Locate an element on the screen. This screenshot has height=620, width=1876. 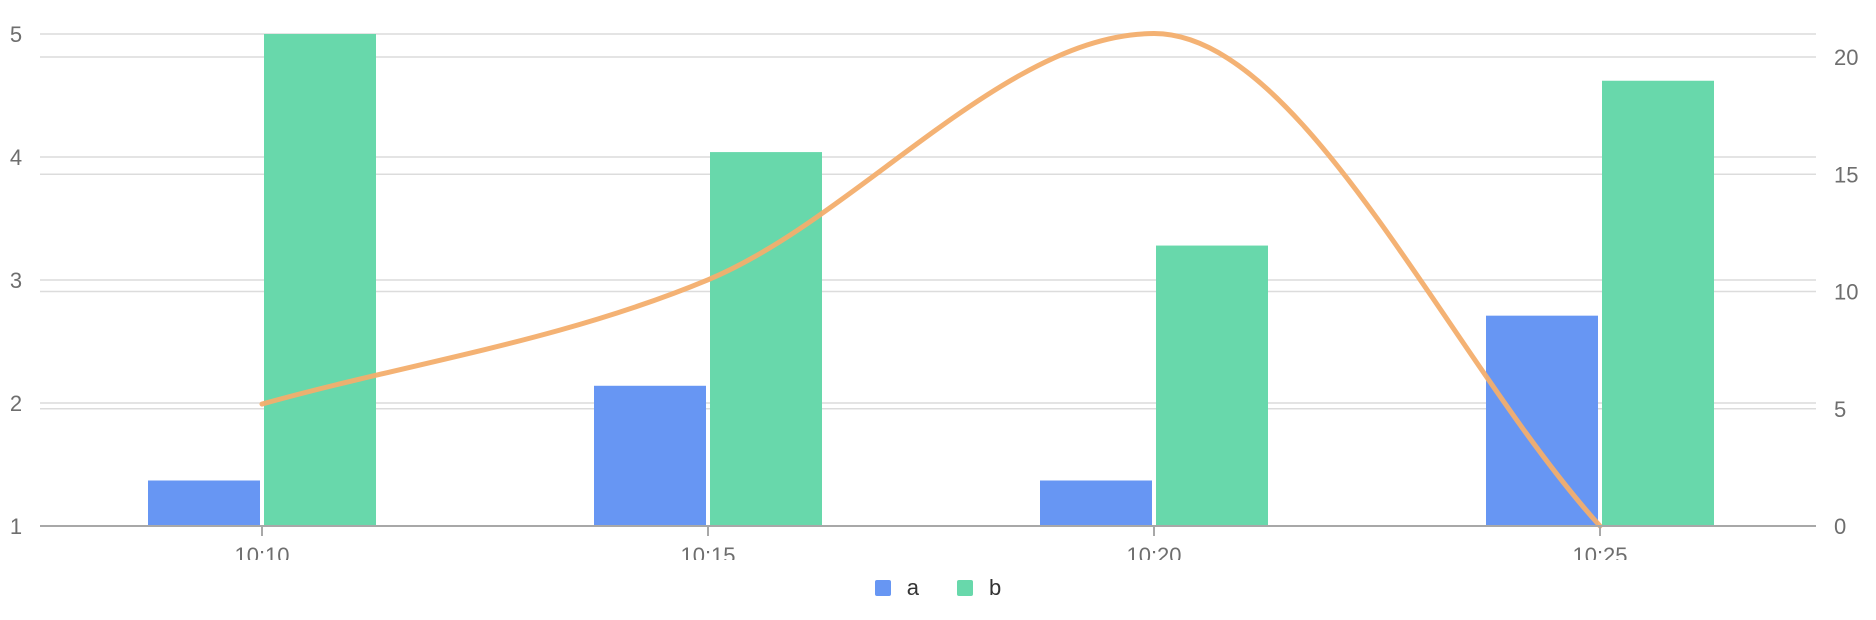
y-right-tick-label: 5 is located at coordinates (1840, 409).